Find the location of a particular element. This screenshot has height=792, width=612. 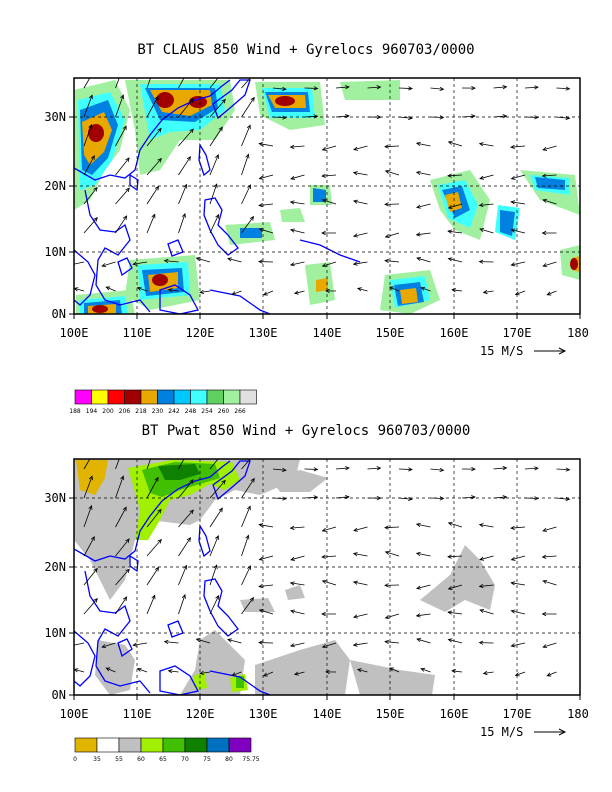

x-tick-label: 170E is located at coordinates (517, 333).